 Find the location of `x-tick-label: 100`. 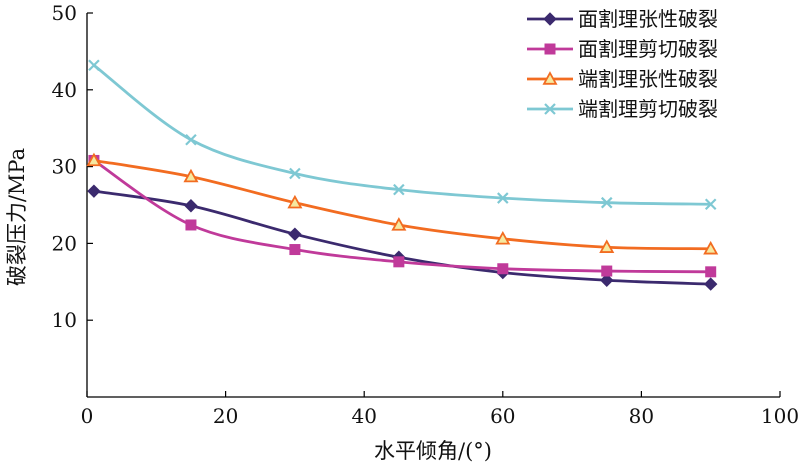

x-tick-label: 100 is located at coordinates (780, 416).